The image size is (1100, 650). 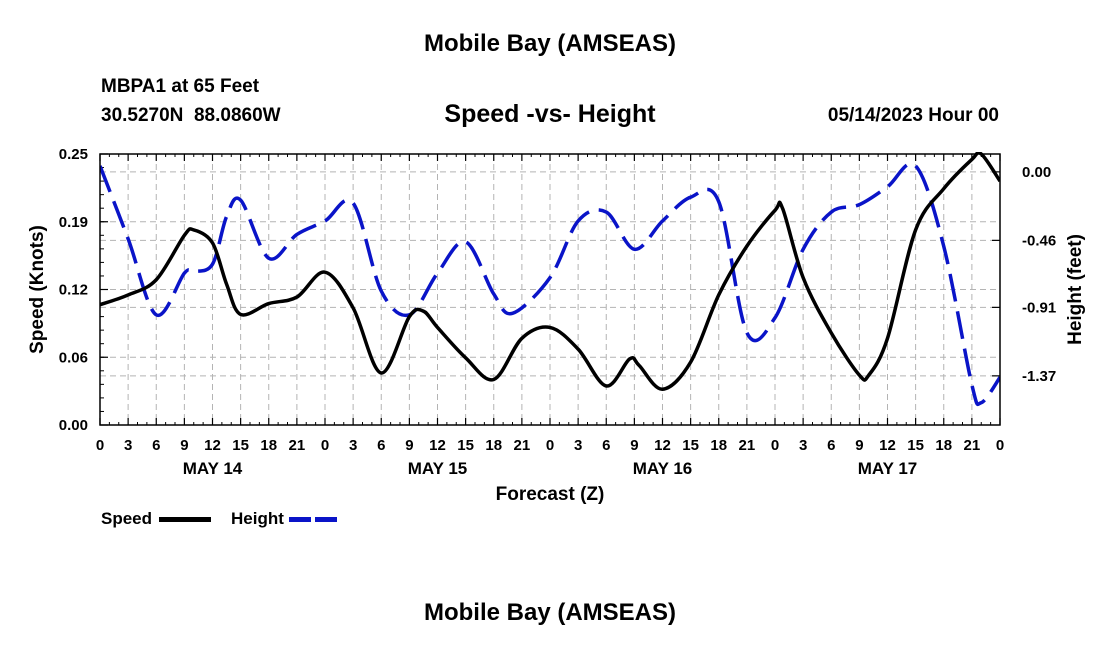 I want to click on y-left-tick-label: 0.12, so click(x=73, y=290).